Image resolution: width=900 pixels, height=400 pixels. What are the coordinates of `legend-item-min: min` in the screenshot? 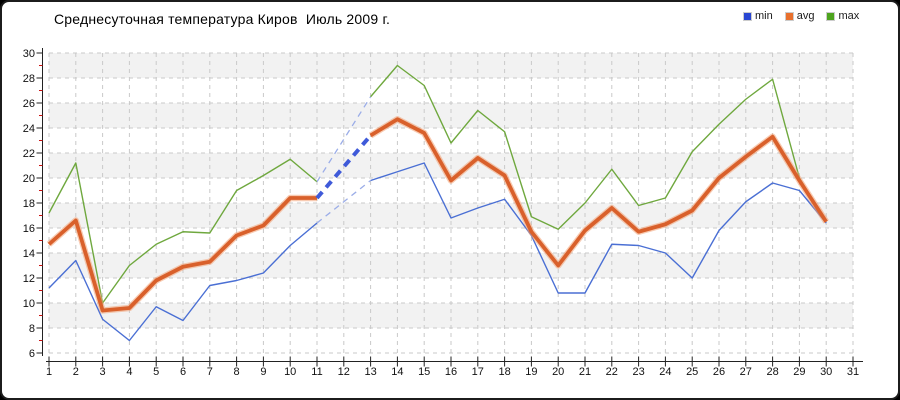 It's located at (758, 16).